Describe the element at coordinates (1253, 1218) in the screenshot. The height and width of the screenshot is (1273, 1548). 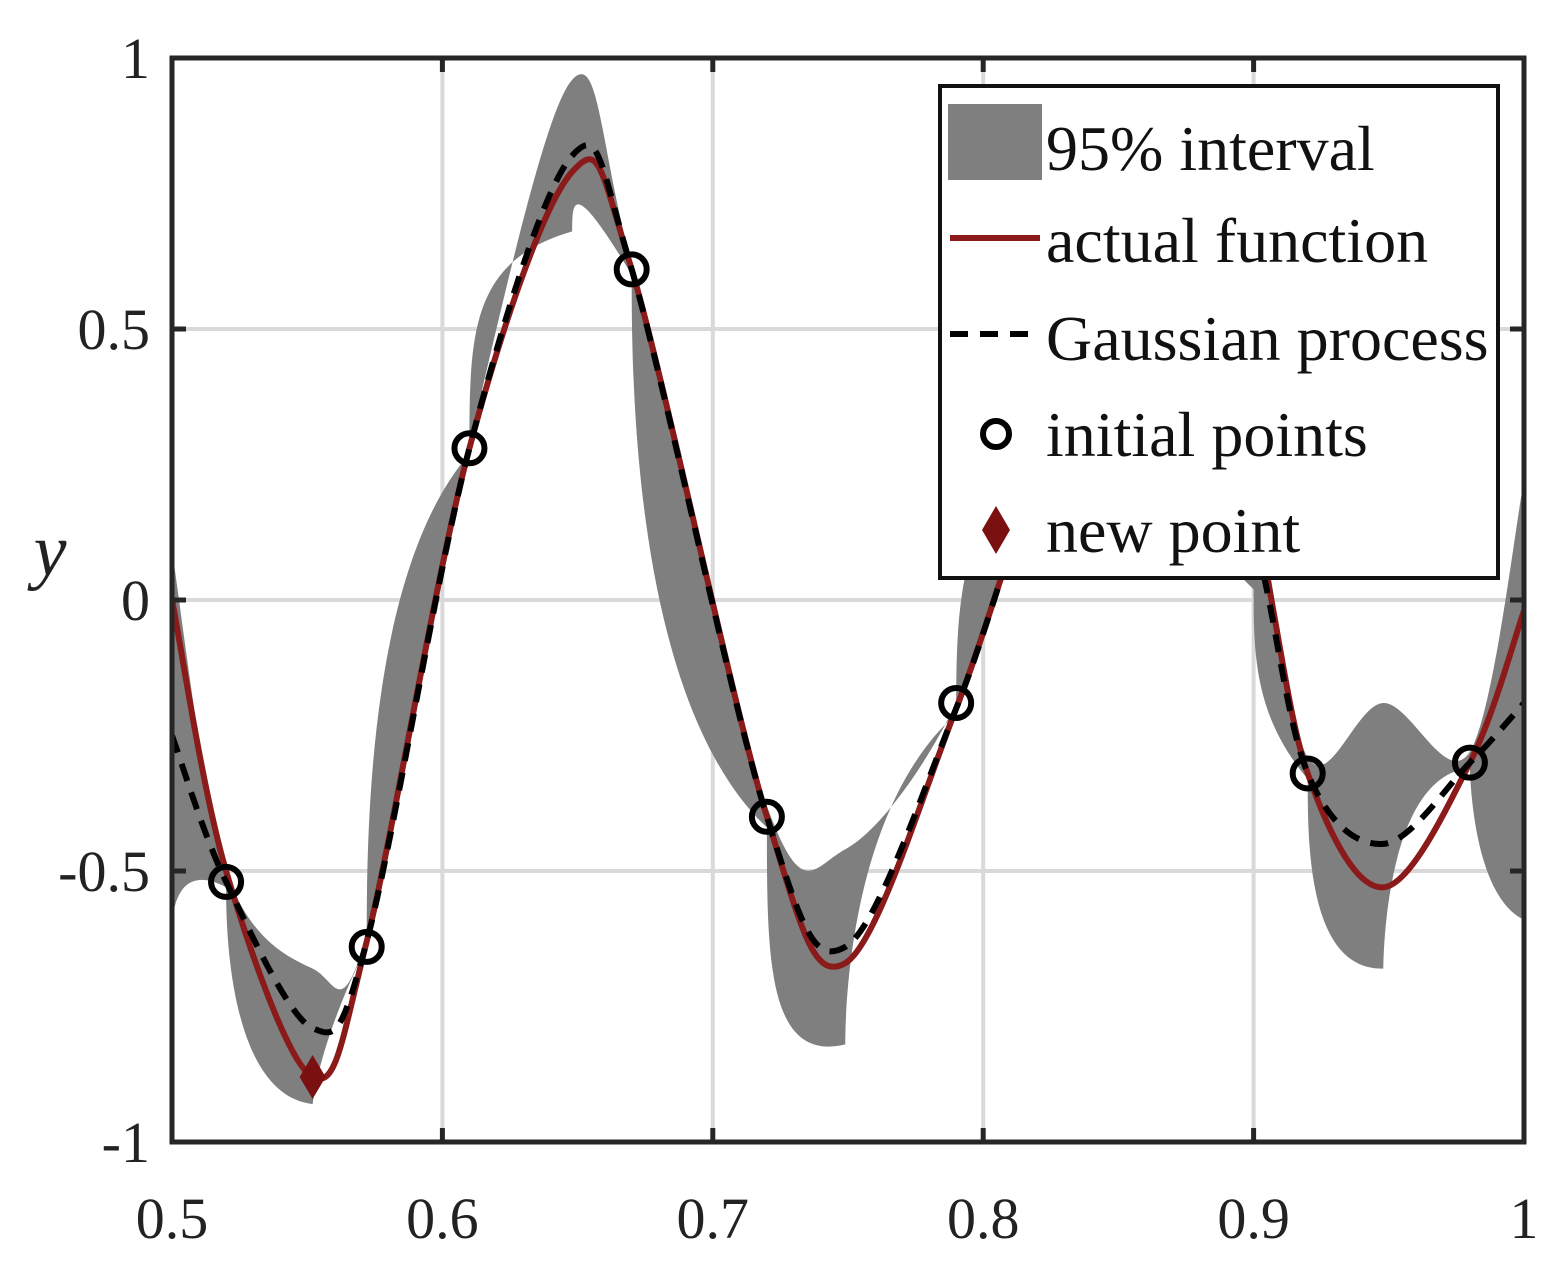
I see `x-tick-label-4: 0.9` at that location.